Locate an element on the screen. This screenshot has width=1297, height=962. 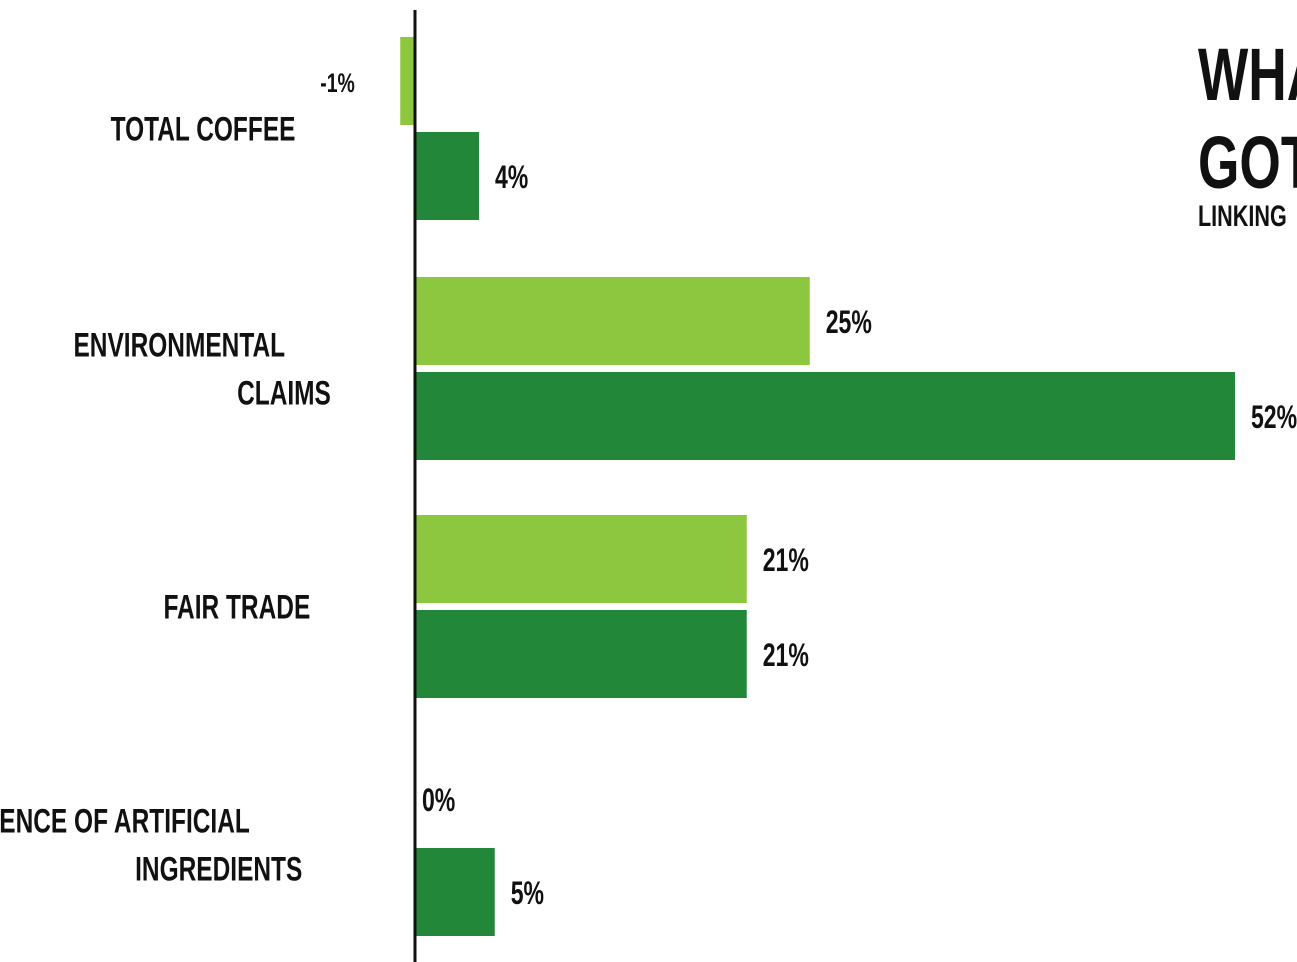
chart-title-line-2: GOT is located at coordinates (1247, 162).